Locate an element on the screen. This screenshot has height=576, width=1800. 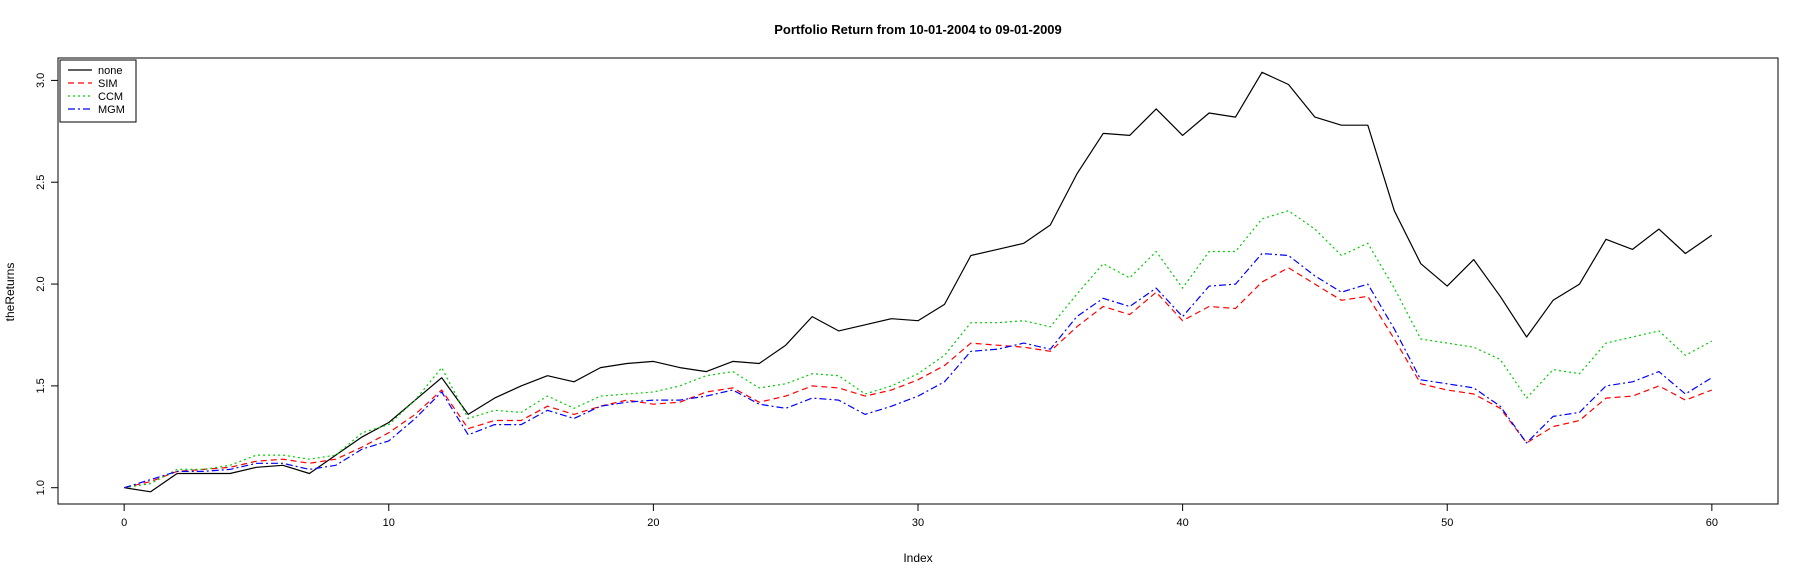
y-tick-label: 2.5 is located at coordinates (41, 182).